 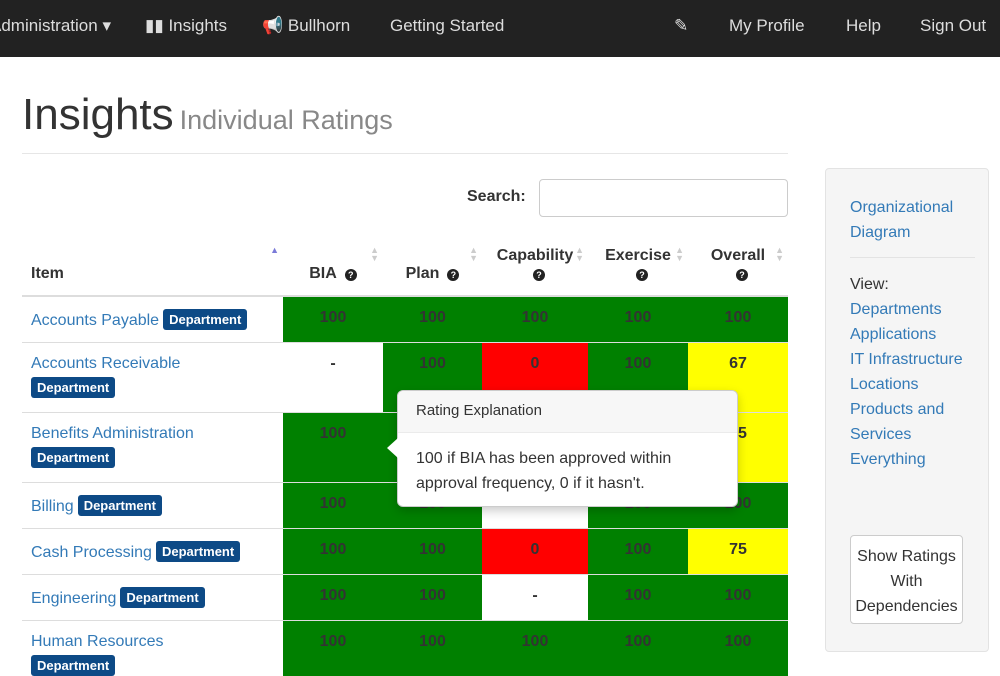 What do you see at coordinates (152, 504) in the screenshot?
I see `item-cell: Billing Department` at bounding box center [152, 504].